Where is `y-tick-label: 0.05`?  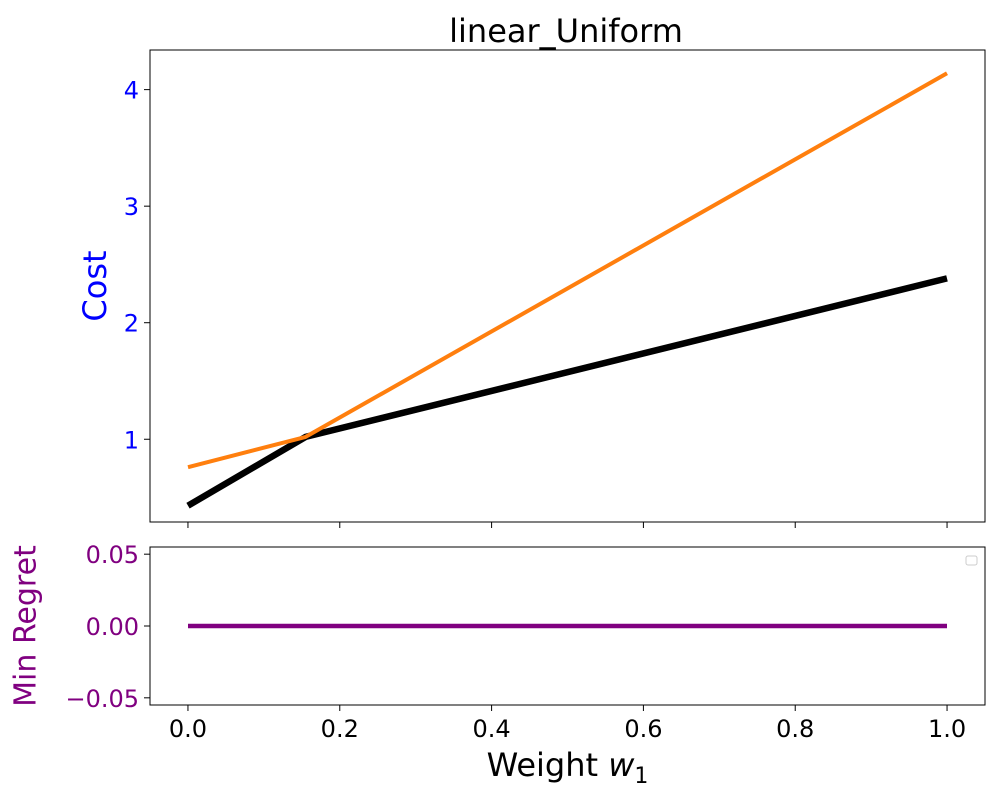 y-tick-label: 0.05 is located at coordinates (112, 555).